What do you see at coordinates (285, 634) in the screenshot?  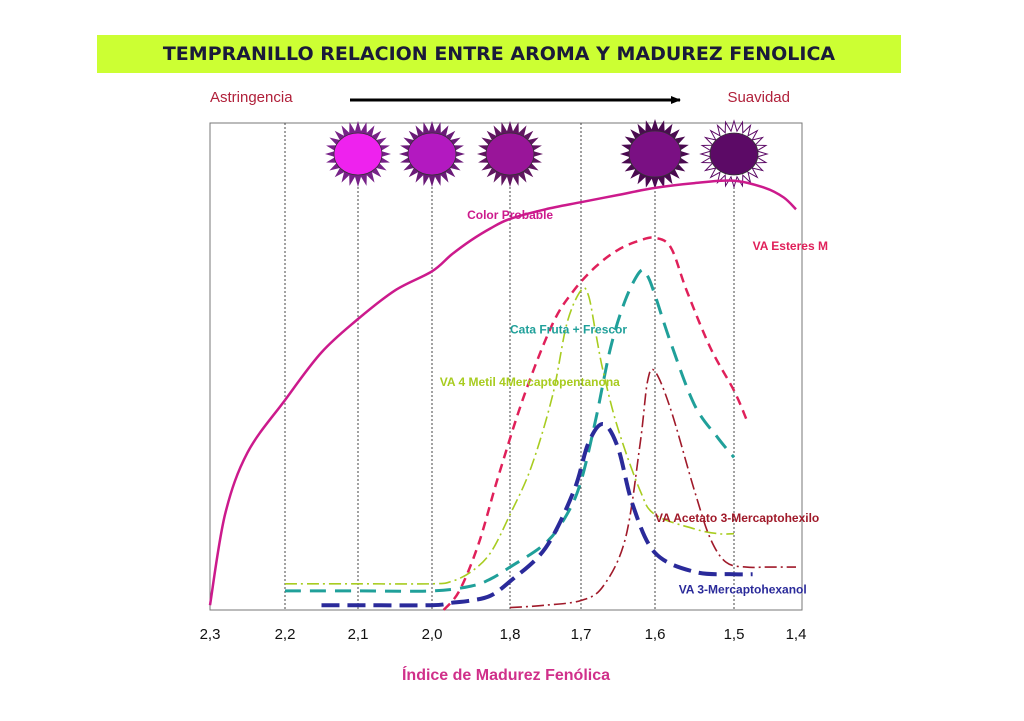 I see `x-tick-label: 2,2` at bounding box center [285, 634].